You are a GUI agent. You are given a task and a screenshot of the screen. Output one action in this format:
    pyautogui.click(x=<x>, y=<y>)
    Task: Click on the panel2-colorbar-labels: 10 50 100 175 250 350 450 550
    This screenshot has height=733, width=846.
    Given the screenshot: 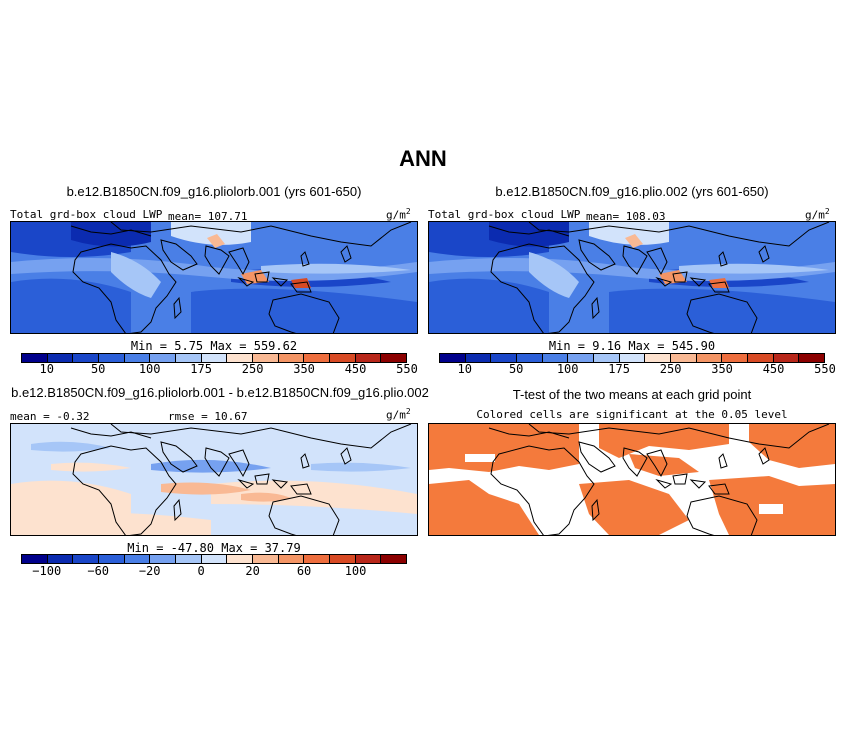 What is the action you would take?
    pyautogui.click(x=637, y=370)
    